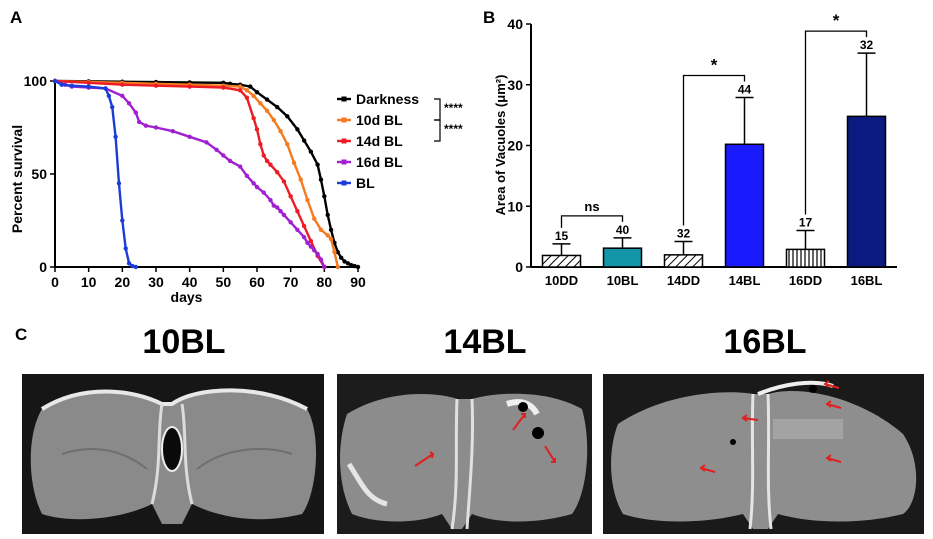  I want to click on bar-10bl, so click(622, 257).